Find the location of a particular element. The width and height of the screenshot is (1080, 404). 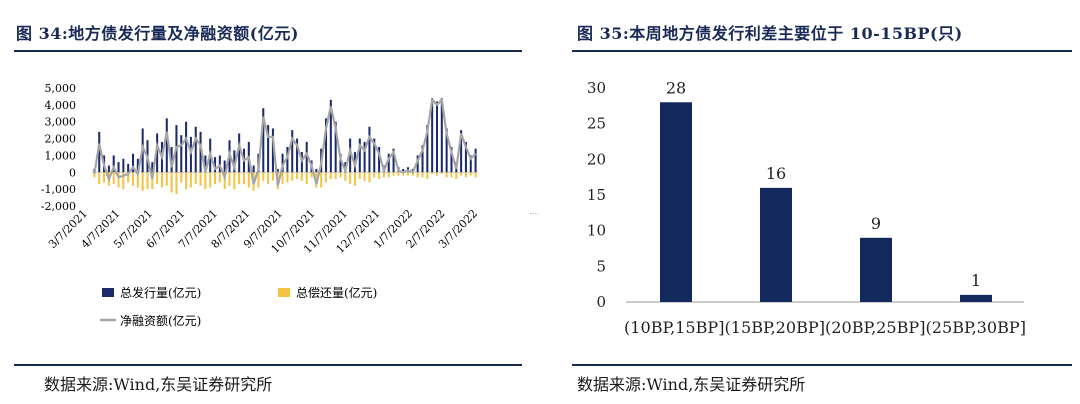

source-rule is located at coordinates (268, 365).